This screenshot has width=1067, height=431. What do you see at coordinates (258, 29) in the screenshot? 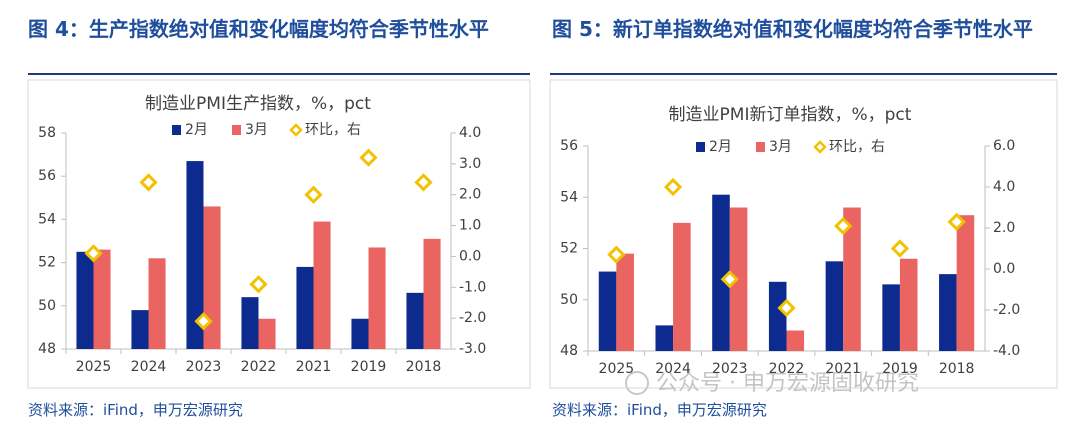
I see `figure-title: 图 4：生产指数绝对值和变化幅度均符合季节性水平` at bounding box center [258, 29].